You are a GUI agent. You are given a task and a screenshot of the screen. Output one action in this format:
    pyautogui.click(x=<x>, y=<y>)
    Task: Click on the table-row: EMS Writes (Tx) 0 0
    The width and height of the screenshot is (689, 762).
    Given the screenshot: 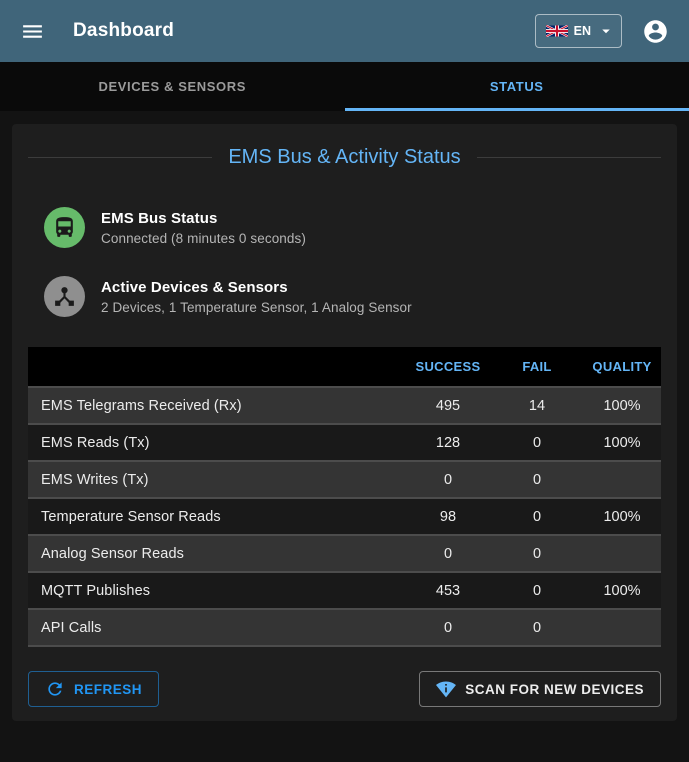 What is the action you would take?
    pyautogui.click(x=344, y=479)
    